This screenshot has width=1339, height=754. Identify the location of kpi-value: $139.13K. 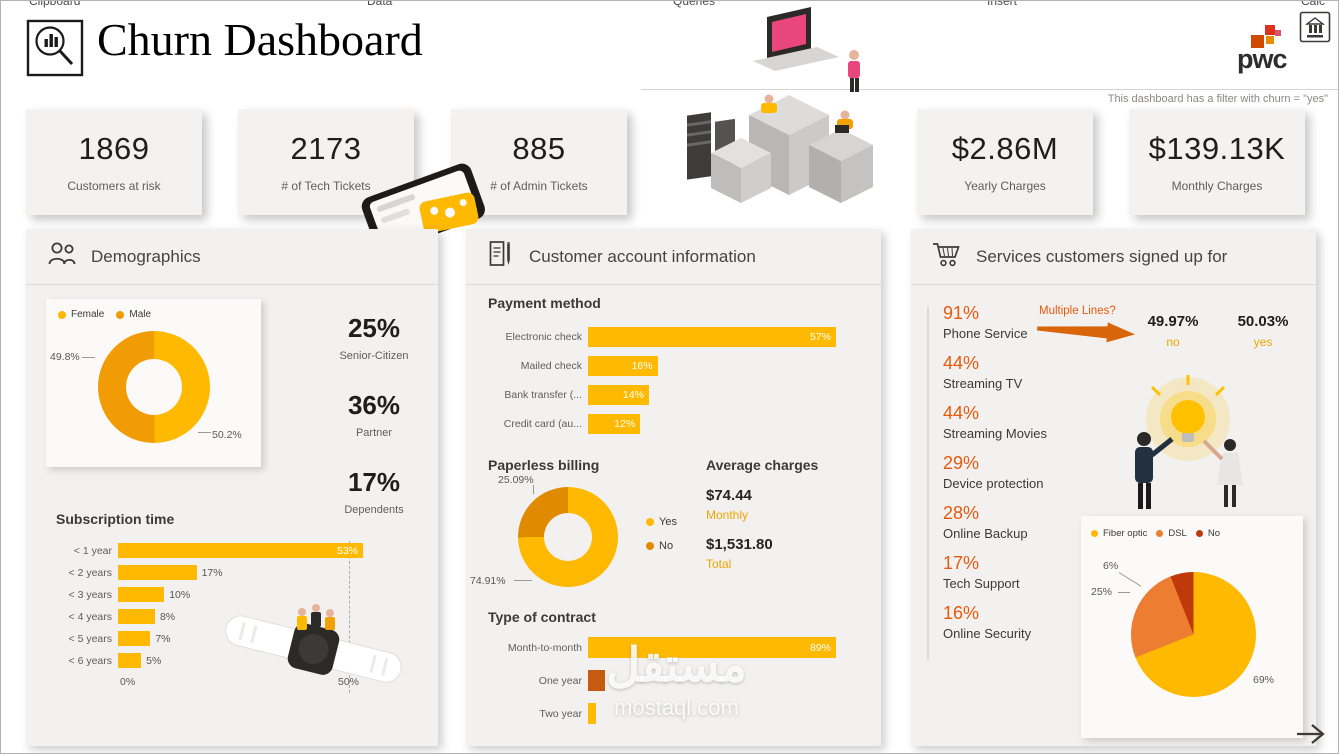
(1217, 148).